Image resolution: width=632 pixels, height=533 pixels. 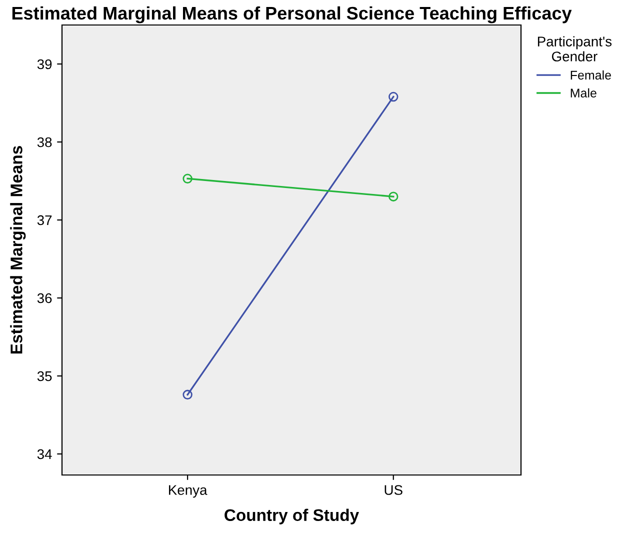 What do you see at coordinates (44, 454) in the screenshot?
I see `y-tick-label: 34` at bounding box center [44, 454].